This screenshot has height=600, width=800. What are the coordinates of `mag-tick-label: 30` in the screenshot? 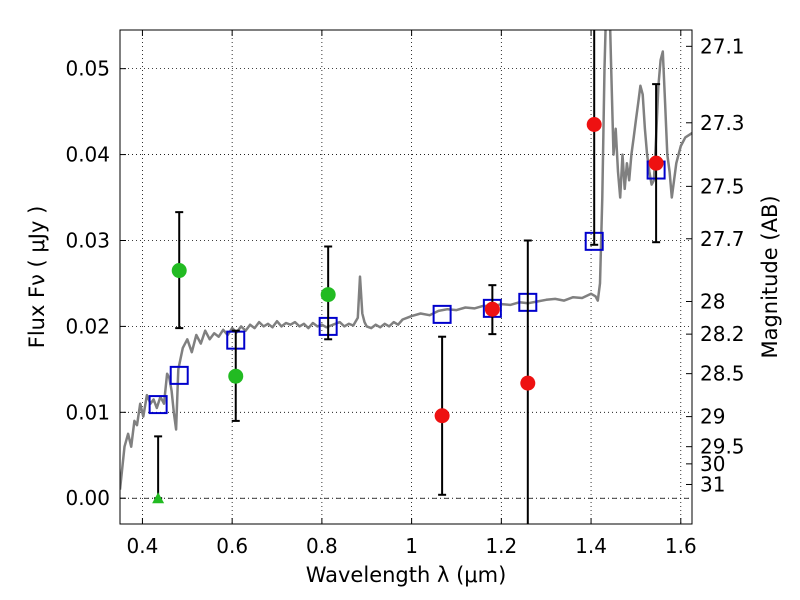 It's located at (712, 464).